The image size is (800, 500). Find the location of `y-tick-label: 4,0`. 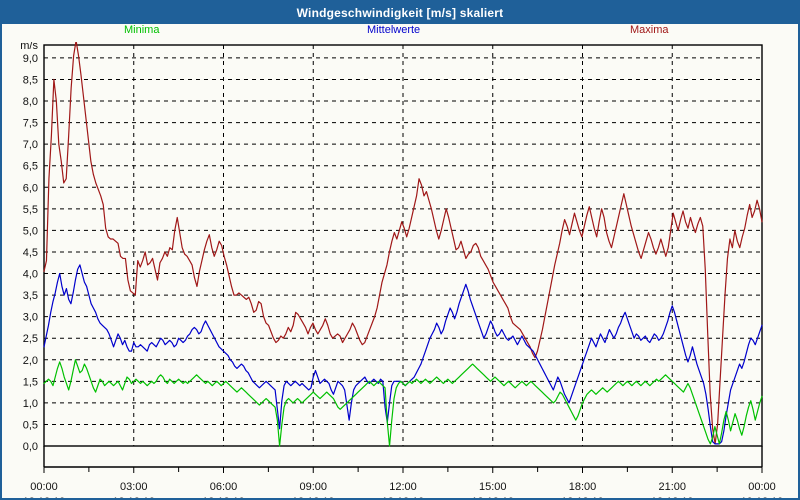

y-tick-label: 4,0 is located at coordinates (30, 275).